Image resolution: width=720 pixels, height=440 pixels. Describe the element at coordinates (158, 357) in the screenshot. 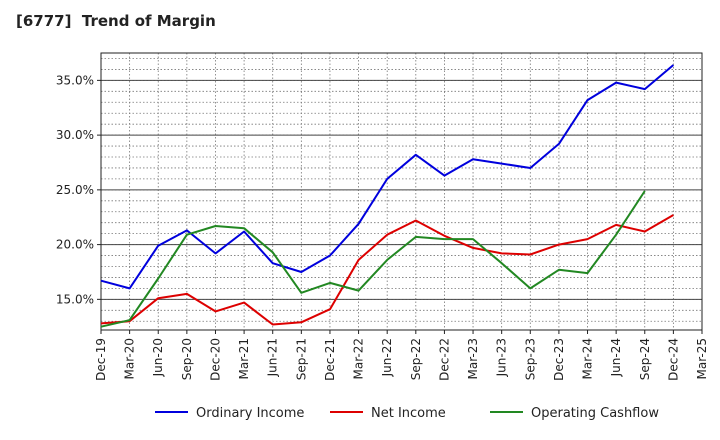

I see `x-tick-label: Jun-20` at that location.